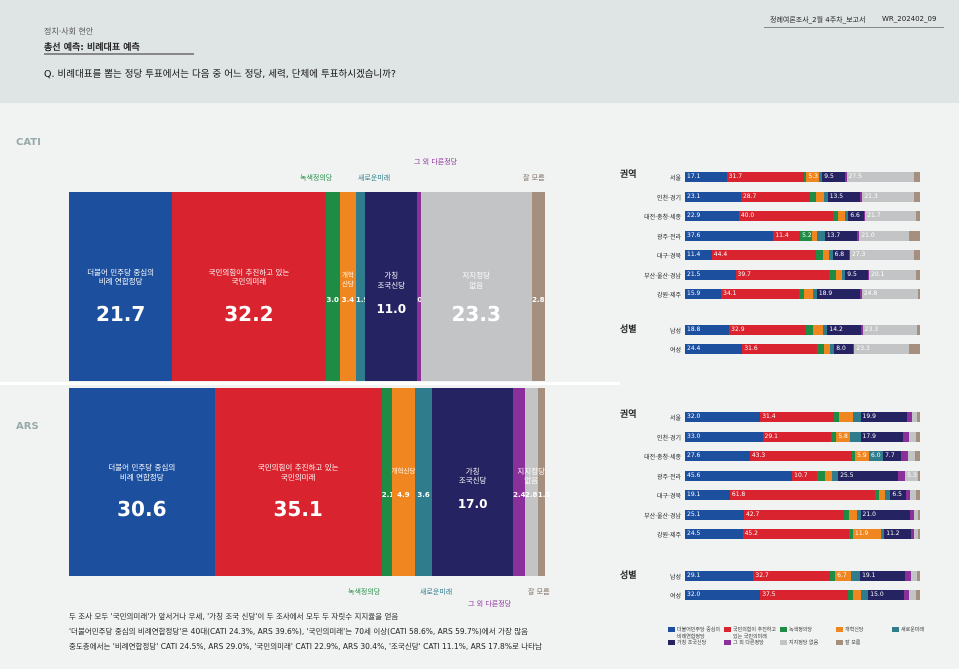 This screenshot has width=959, height=669. I want to click on legend-swatch-ppp, so click(727, 629).